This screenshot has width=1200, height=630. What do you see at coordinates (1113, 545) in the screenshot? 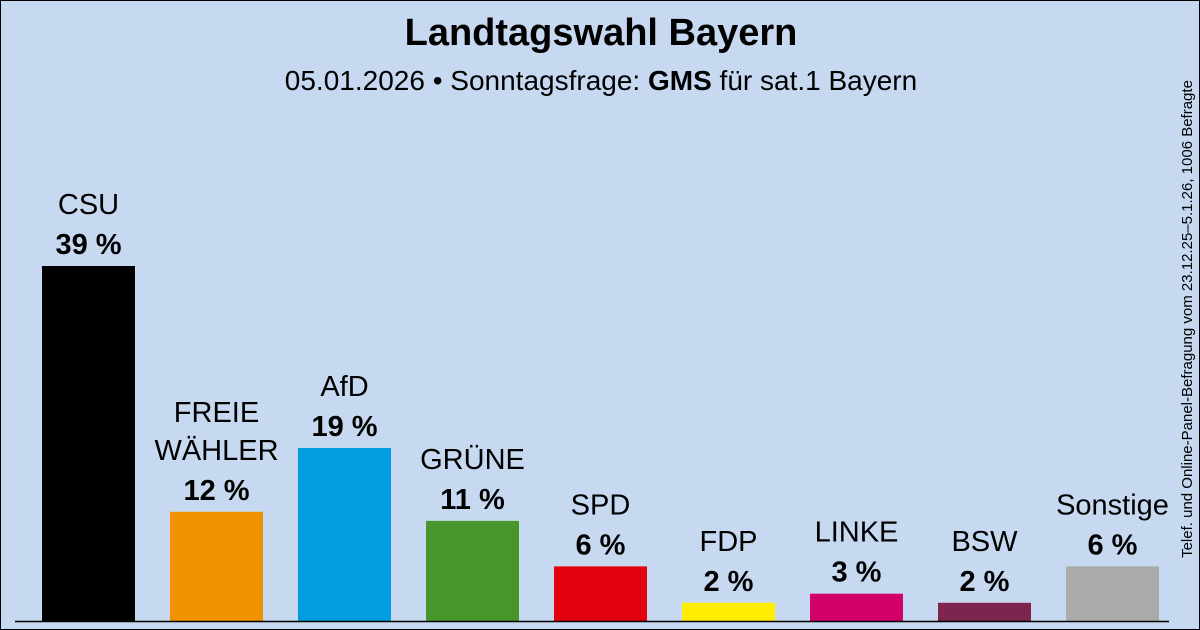
I see `value-label-sonstige: 6 %` at bounding box center [1113, 545].